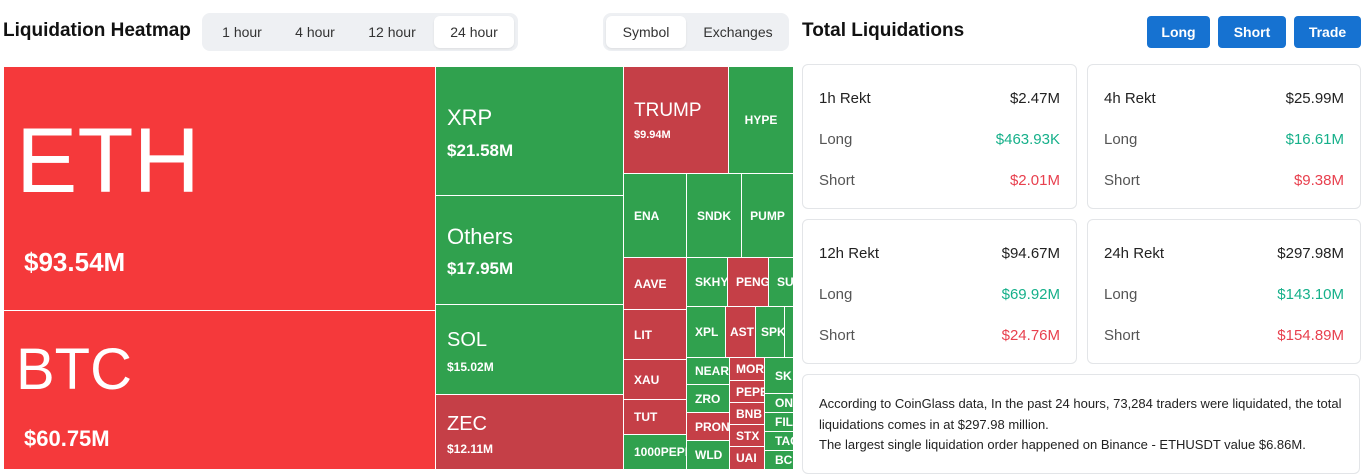 The image size is (1361, 474). What do you see at coordinates (655, 215) in the screenshot?
I see `tile-ena: ENA` at bounding box center [655, 215].